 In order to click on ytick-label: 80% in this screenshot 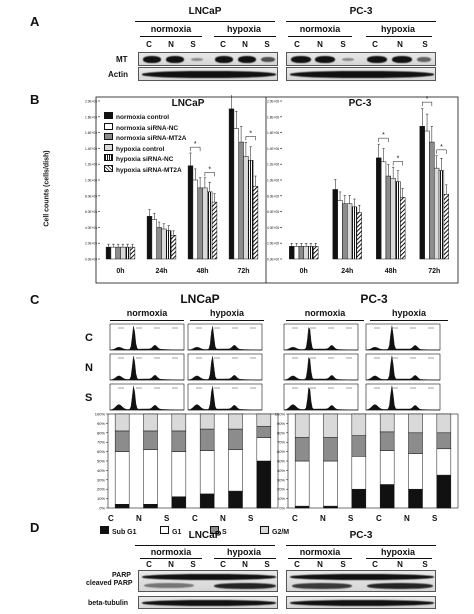, I will do `click(101, 432)`.